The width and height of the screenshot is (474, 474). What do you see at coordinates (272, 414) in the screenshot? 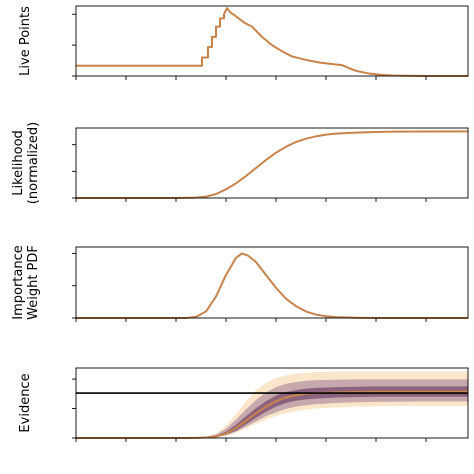
I see `evidence-median-line` at bounding box center [272, 414].